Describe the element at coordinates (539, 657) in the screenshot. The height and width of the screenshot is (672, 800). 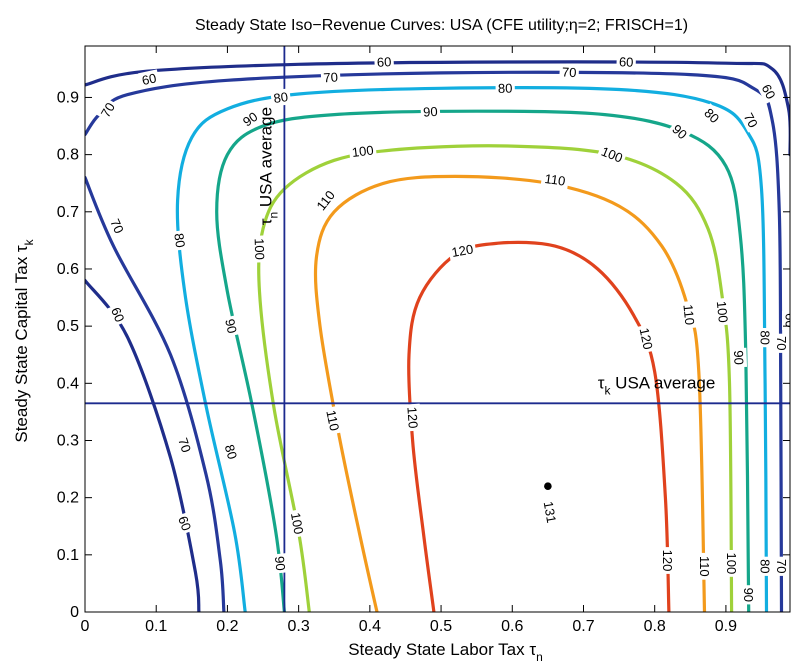
I see `x-axis-title-subscript: n` at that location.